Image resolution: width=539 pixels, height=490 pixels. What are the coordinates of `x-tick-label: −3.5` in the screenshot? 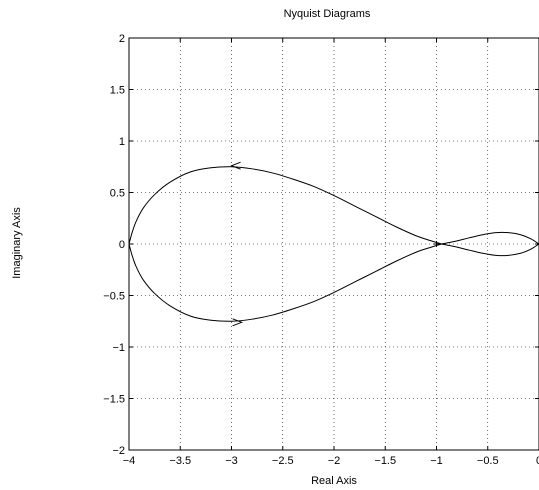 It's located at (180, 461).